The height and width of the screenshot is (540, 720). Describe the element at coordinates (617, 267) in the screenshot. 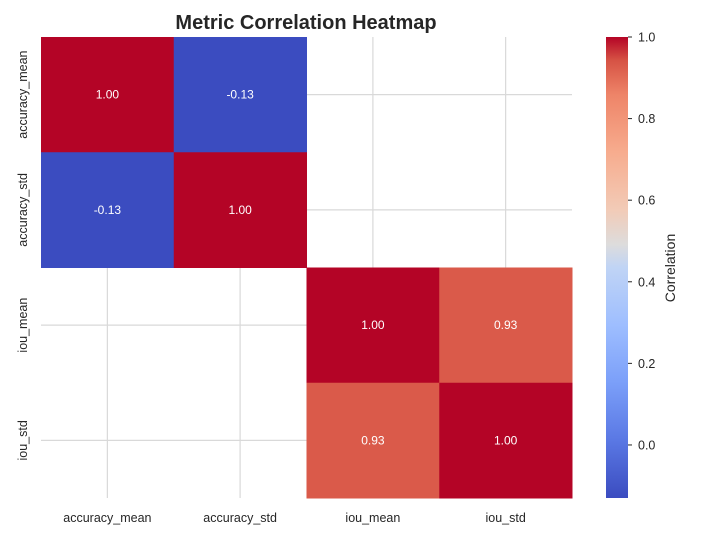

I see `colorbar-gradient` at that location.